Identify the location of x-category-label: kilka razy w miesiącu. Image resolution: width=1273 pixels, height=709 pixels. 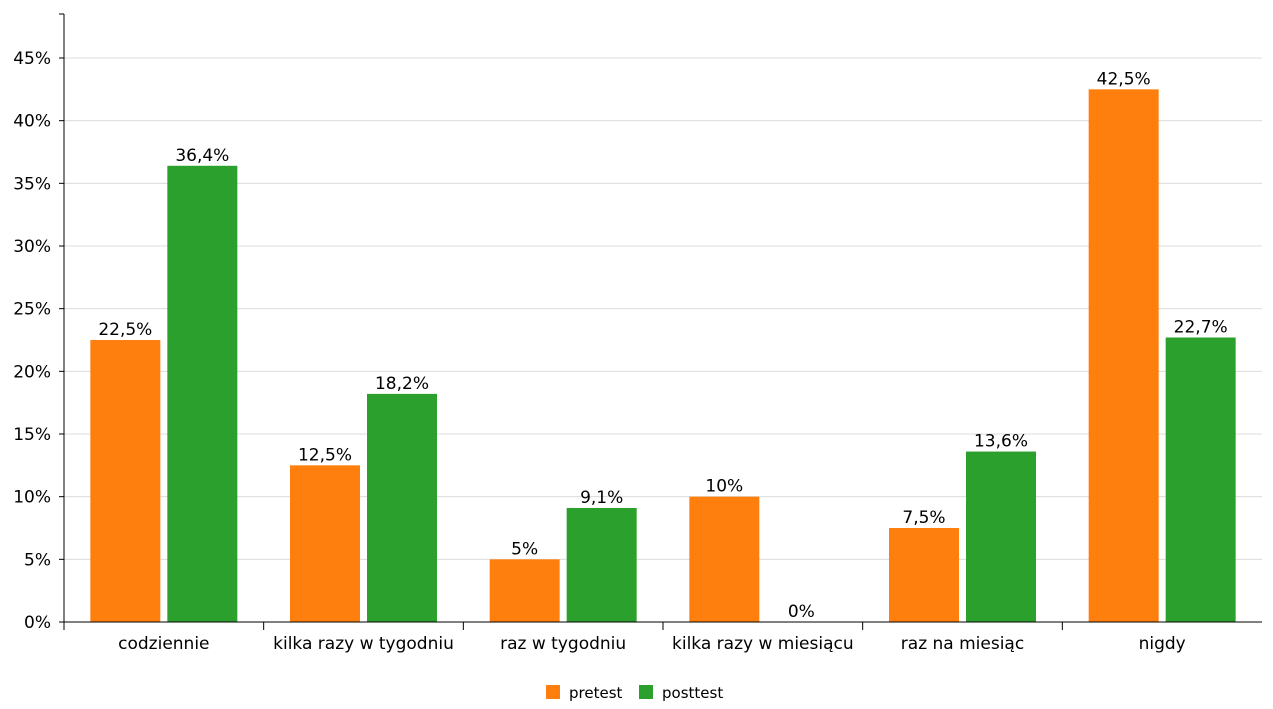
(763, 644).